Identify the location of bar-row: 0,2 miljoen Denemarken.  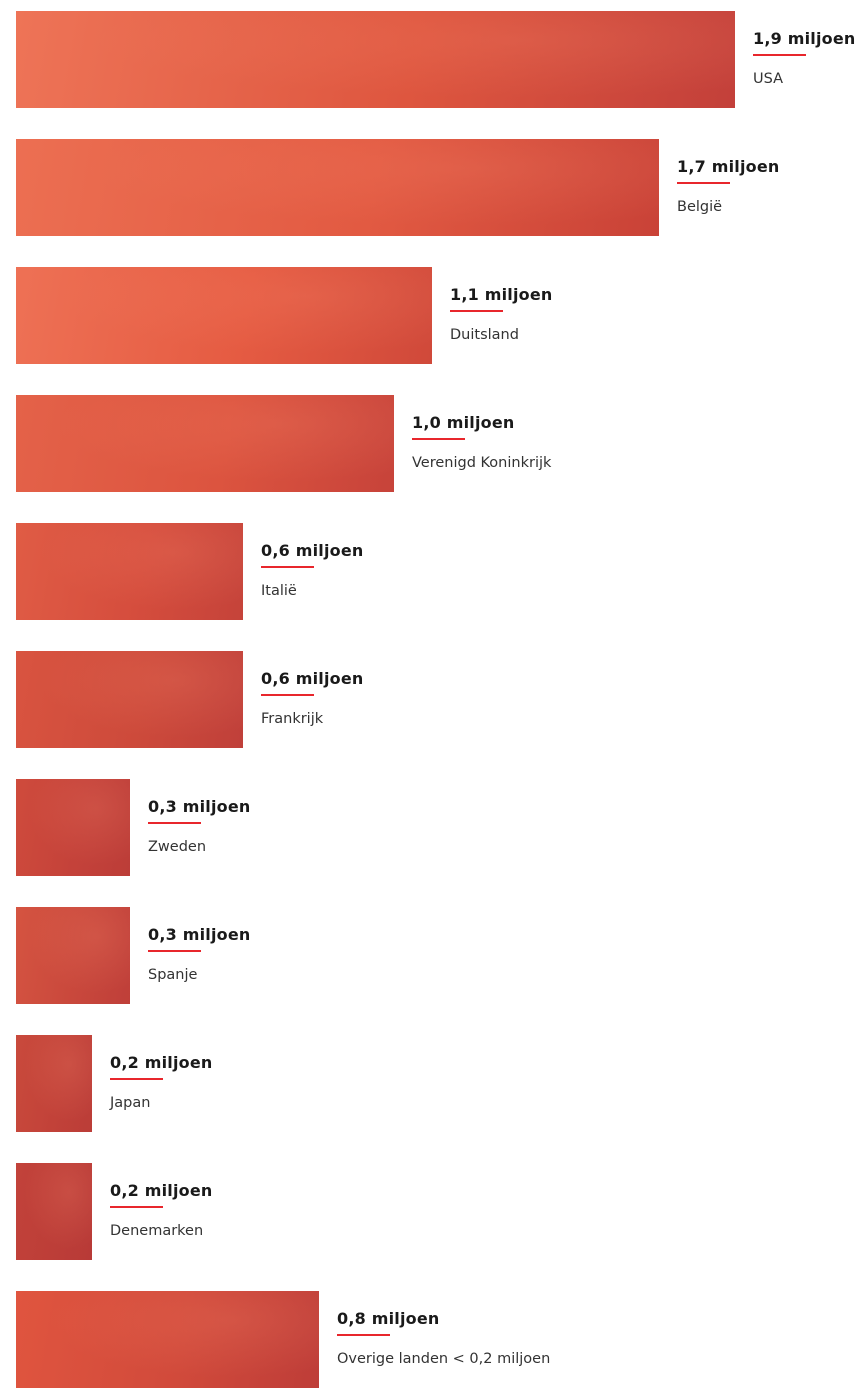
(432, 1211).